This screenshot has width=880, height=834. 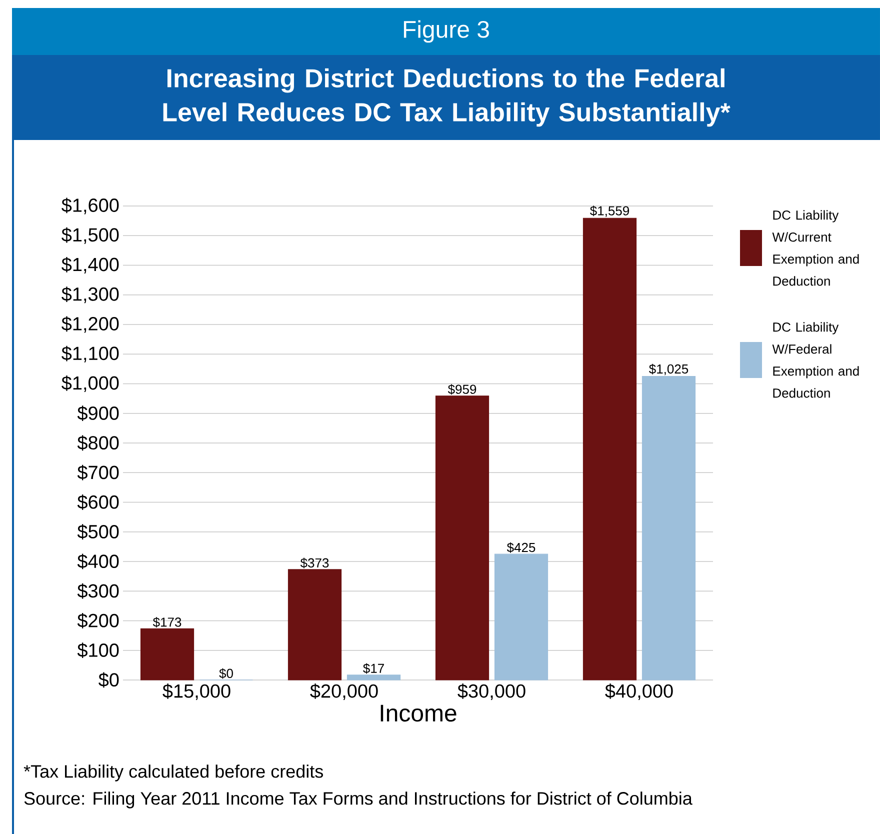 What do you see at coordinates (462, 389) in the screenshot?
I see `data-label: $959` at bounding box center [462, 389].